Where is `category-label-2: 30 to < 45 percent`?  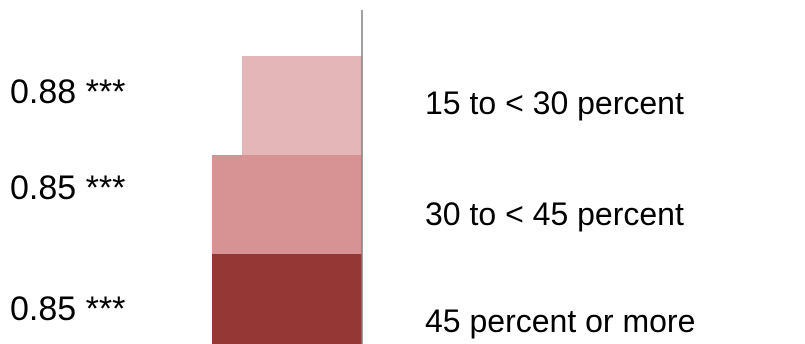
category-label-2: 30 to < 45 percent is located at coordinates (554, 214).